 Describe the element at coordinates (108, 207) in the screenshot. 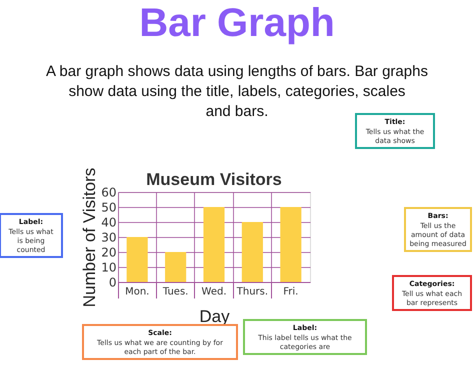

I see `y-tick-label: 50` at that location.